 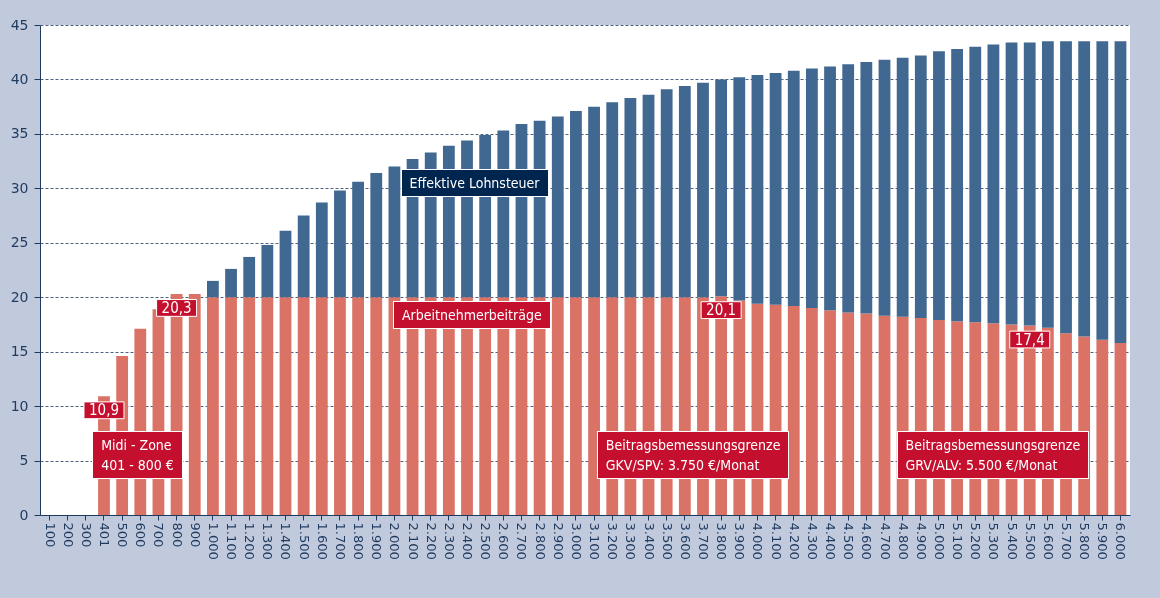 I want to click on x-tick-label: 1.200, so click(x=250, y=541).